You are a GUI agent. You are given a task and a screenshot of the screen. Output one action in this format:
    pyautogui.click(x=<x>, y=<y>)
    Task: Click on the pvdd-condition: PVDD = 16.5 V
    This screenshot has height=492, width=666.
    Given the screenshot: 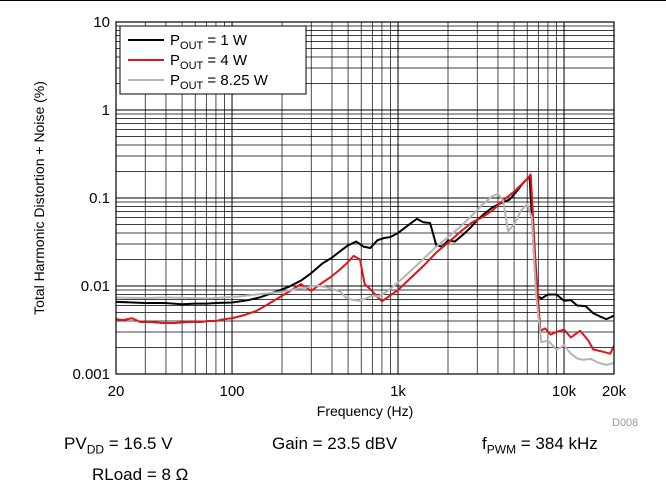 What is the action you would take?
    pyautogui.click(x=118, y=445)
    